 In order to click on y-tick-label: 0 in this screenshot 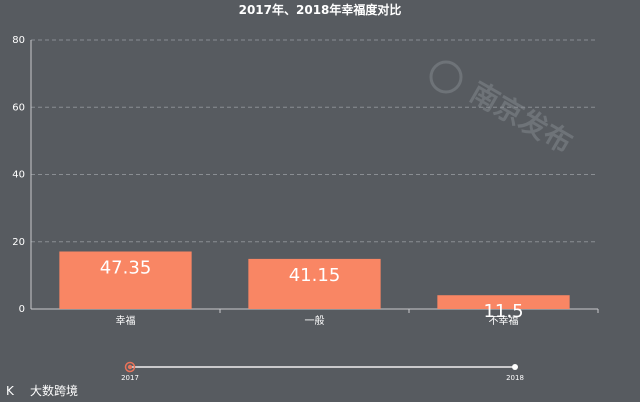, I will do `click(22, 309)`.